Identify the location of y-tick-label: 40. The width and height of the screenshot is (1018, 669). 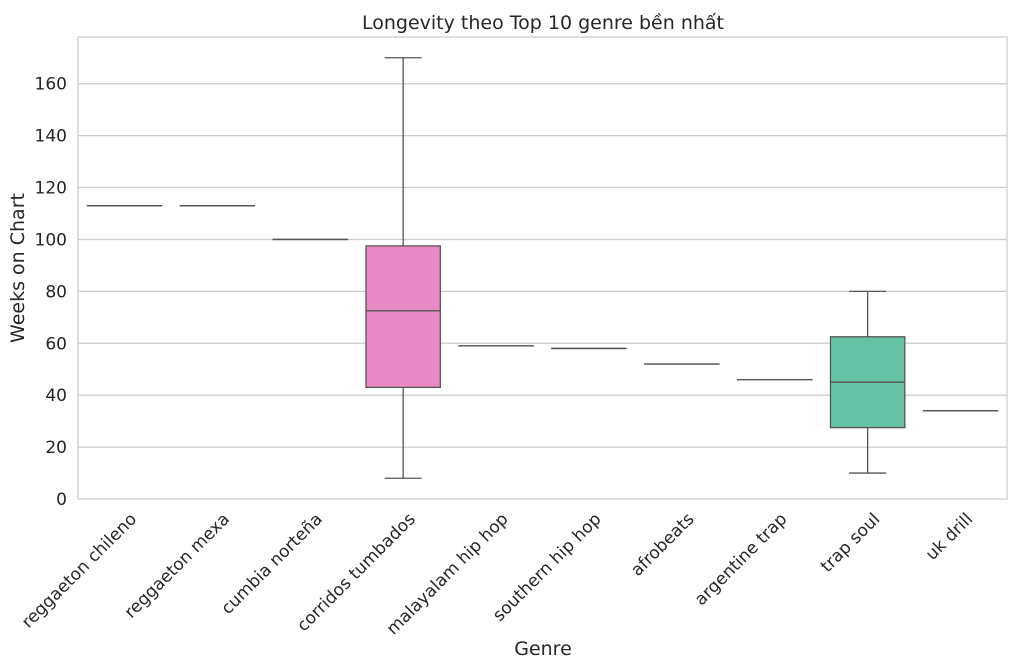
(56, 396).